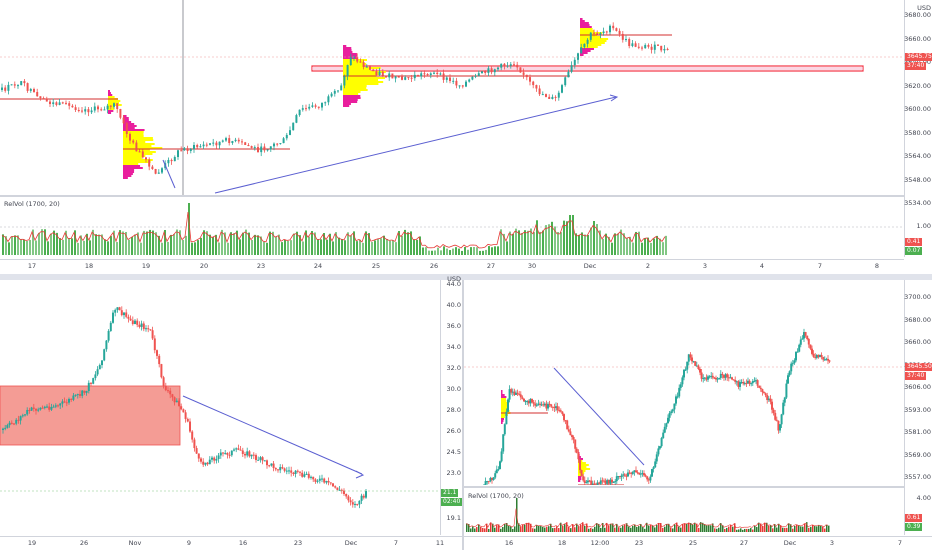  Describe the element at coordinates (917, 432) in the screenshot. I see `br-price-tick: 3581.00` at that location.